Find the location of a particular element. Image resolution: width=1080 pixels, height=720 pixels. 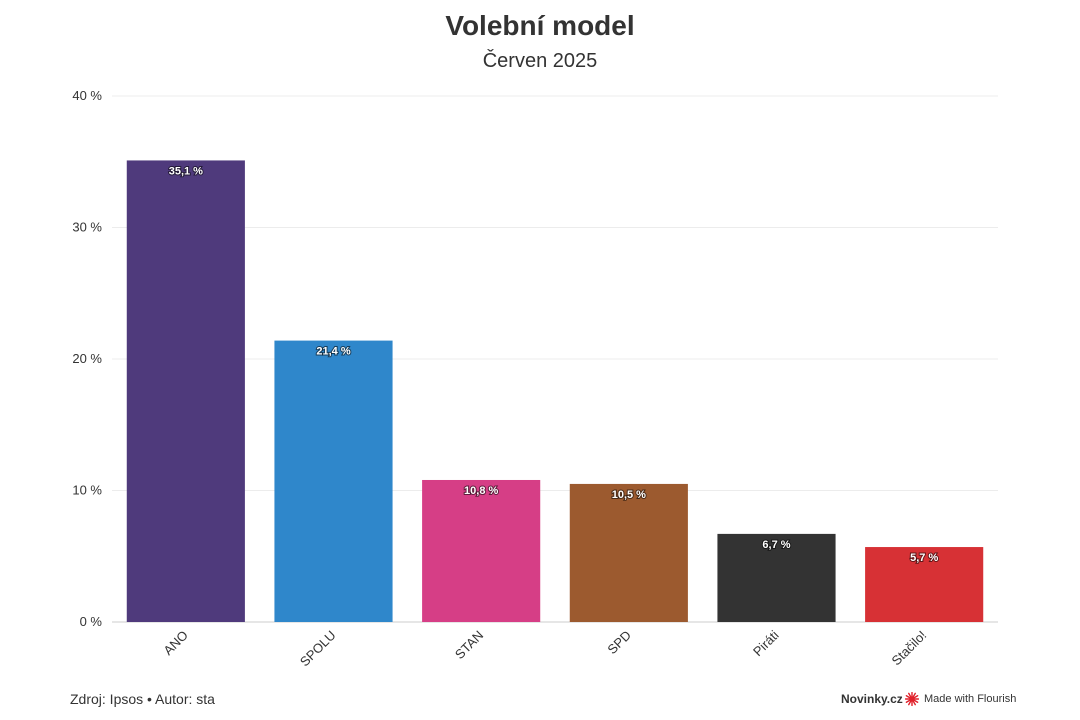

flourish-credit: Made with Flourish is located at coordinates (960, 699).